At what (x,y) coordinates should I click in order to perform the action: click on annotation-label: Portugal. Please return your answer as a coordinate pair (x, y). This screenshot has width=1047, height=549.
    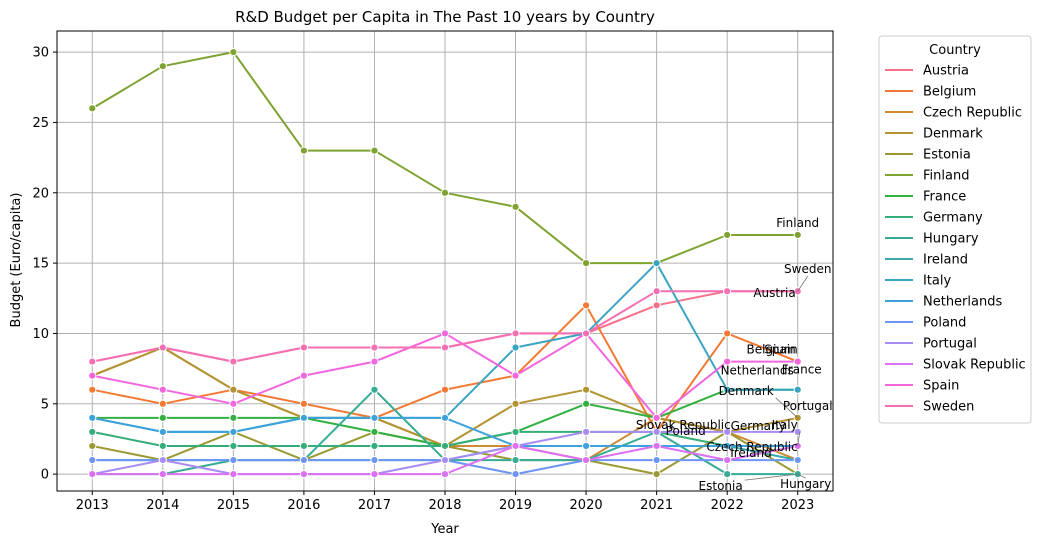
    Looking at the image, I should click on (808, 406).